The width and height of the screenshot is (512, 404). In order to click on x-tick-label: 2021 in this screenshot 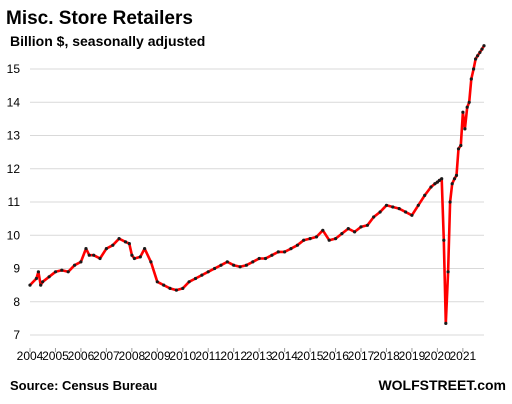, I will do `click(463, 356)`.